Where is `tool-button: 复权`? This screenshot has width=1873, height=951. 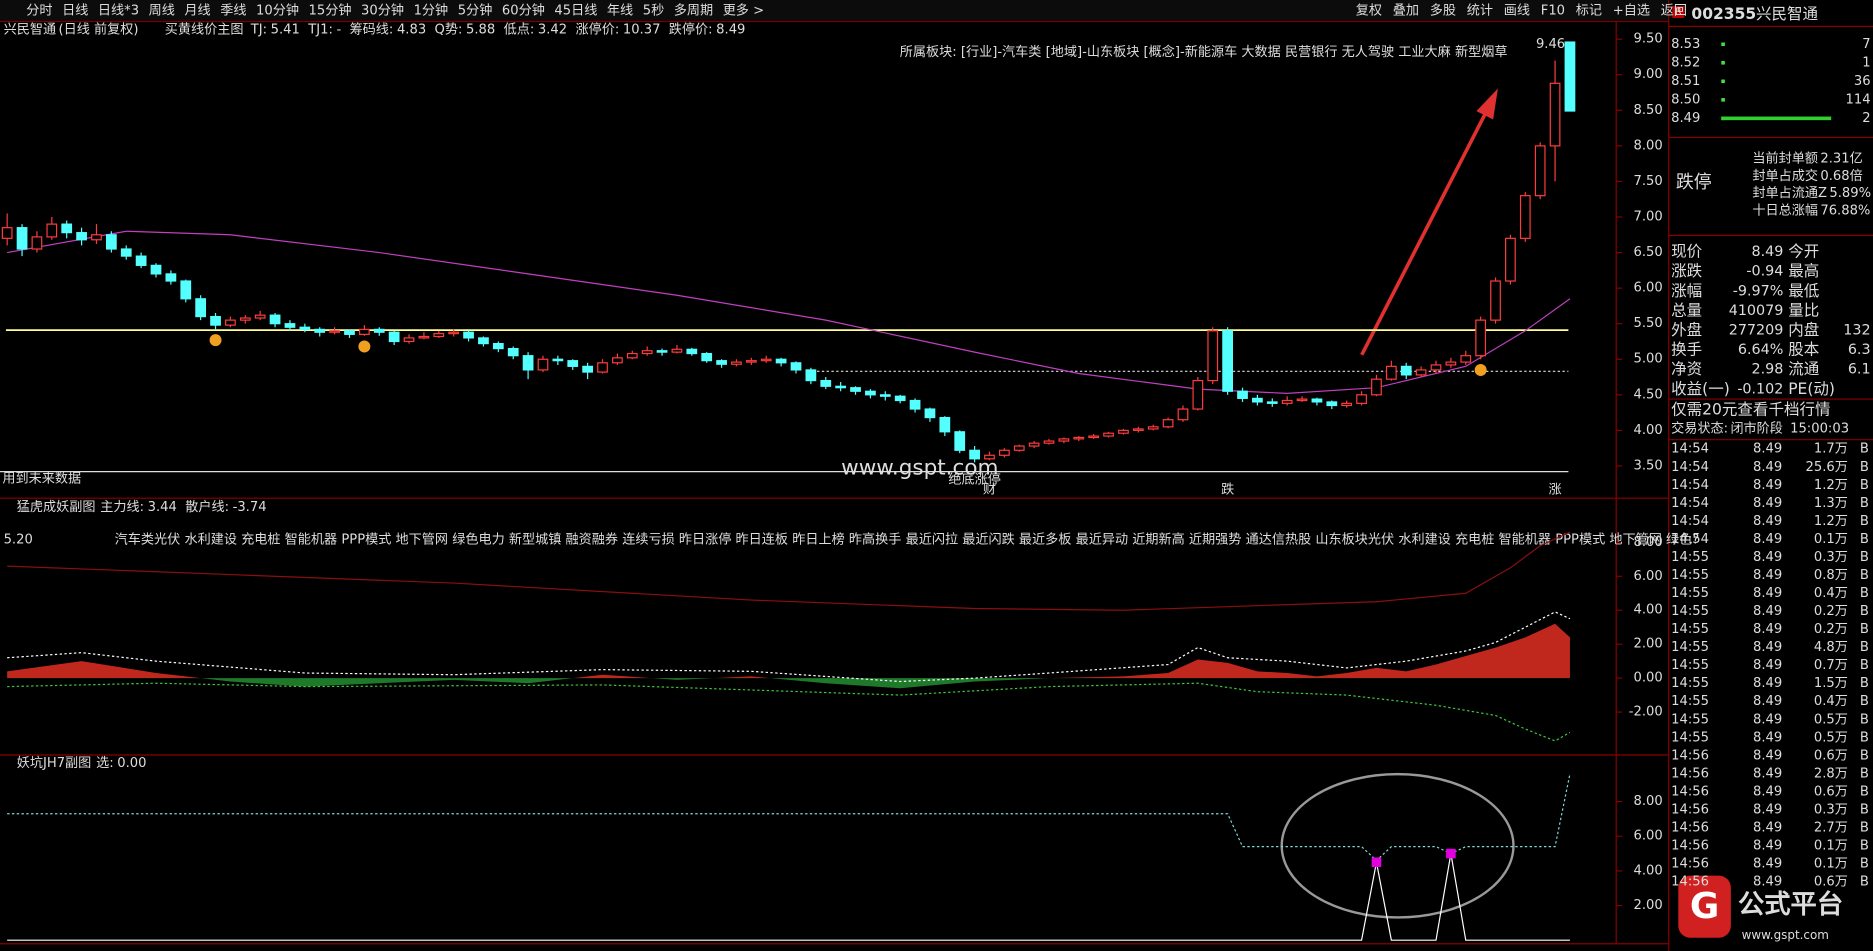 tool-button: 复权 is located at coordinates (1369, 9).